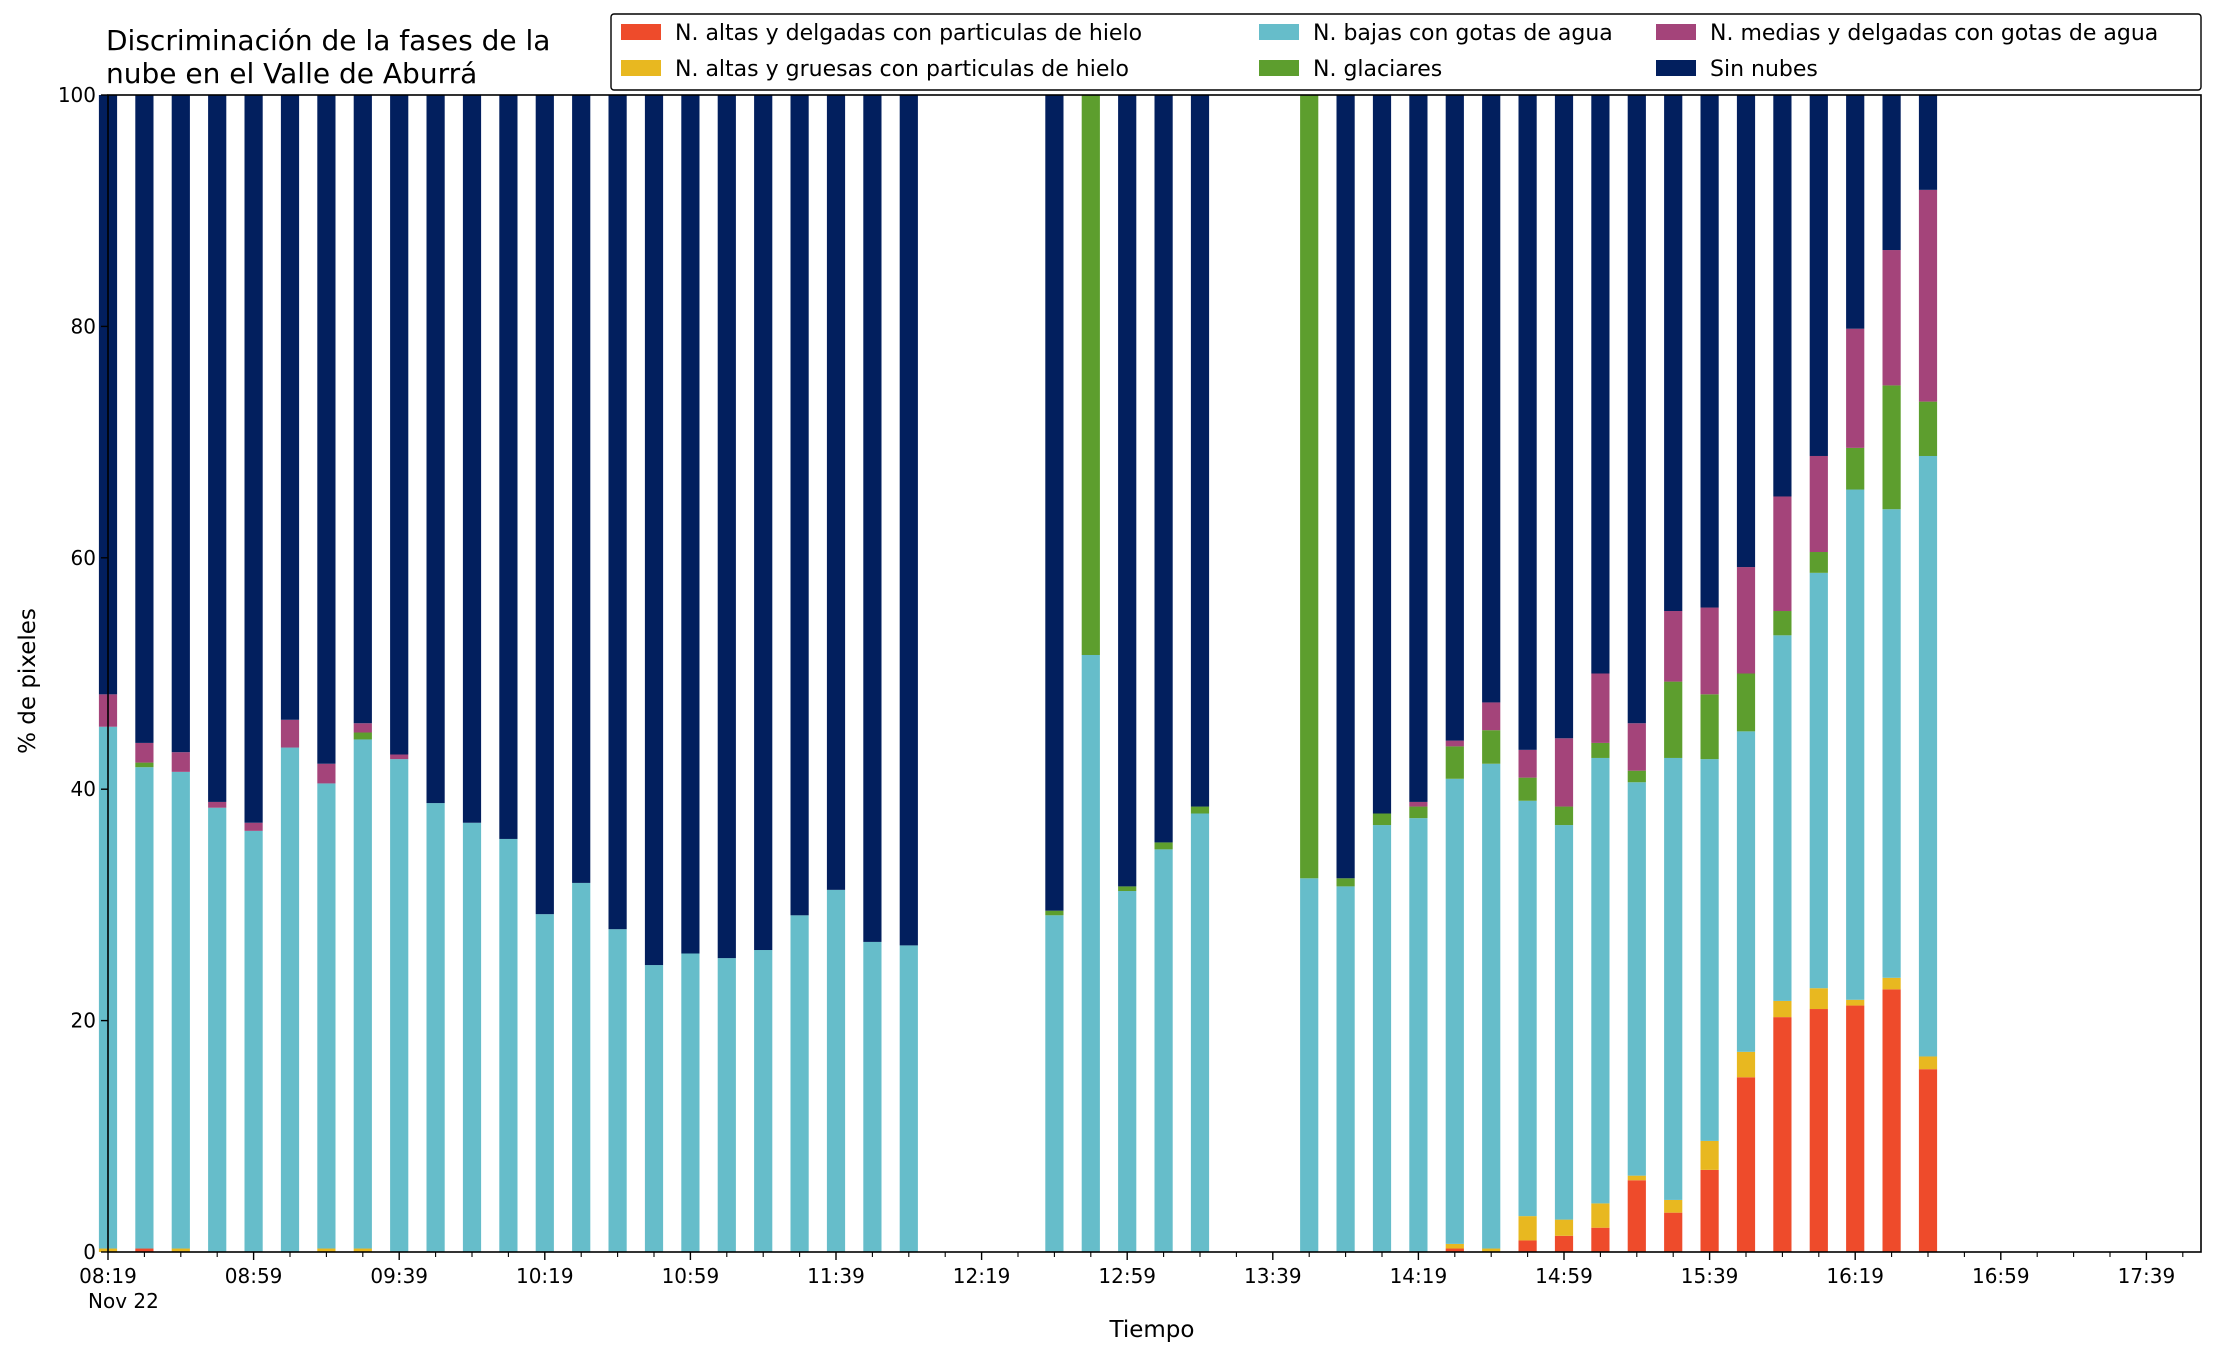  I want to click on y-tick-label: 60, so click(83, 558).